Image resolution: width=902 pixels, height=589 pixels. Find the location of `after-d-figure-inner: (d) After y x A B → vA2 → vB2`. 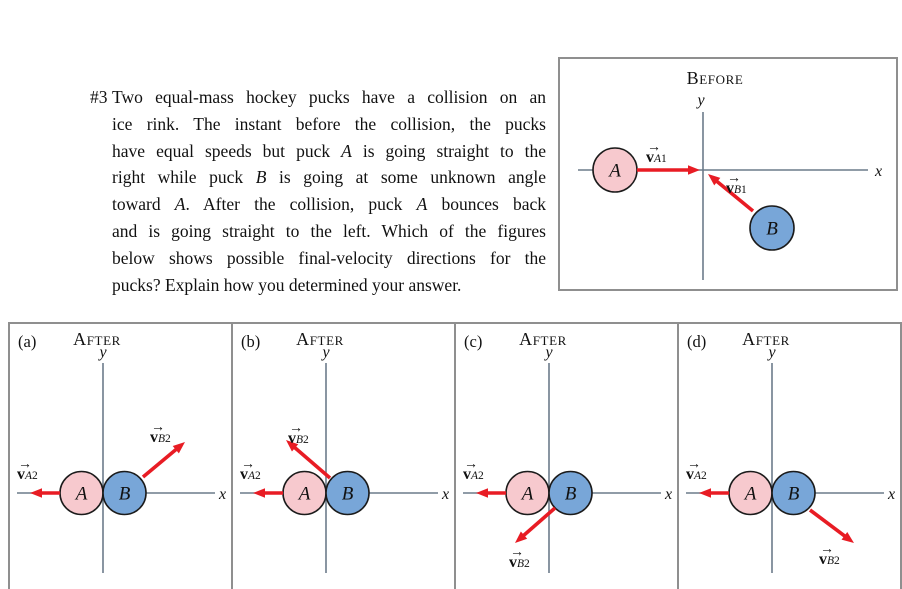

after-d-figure-inner: (d) After y x A B → vA2 → vB2 is located at coordinates (789, 456).